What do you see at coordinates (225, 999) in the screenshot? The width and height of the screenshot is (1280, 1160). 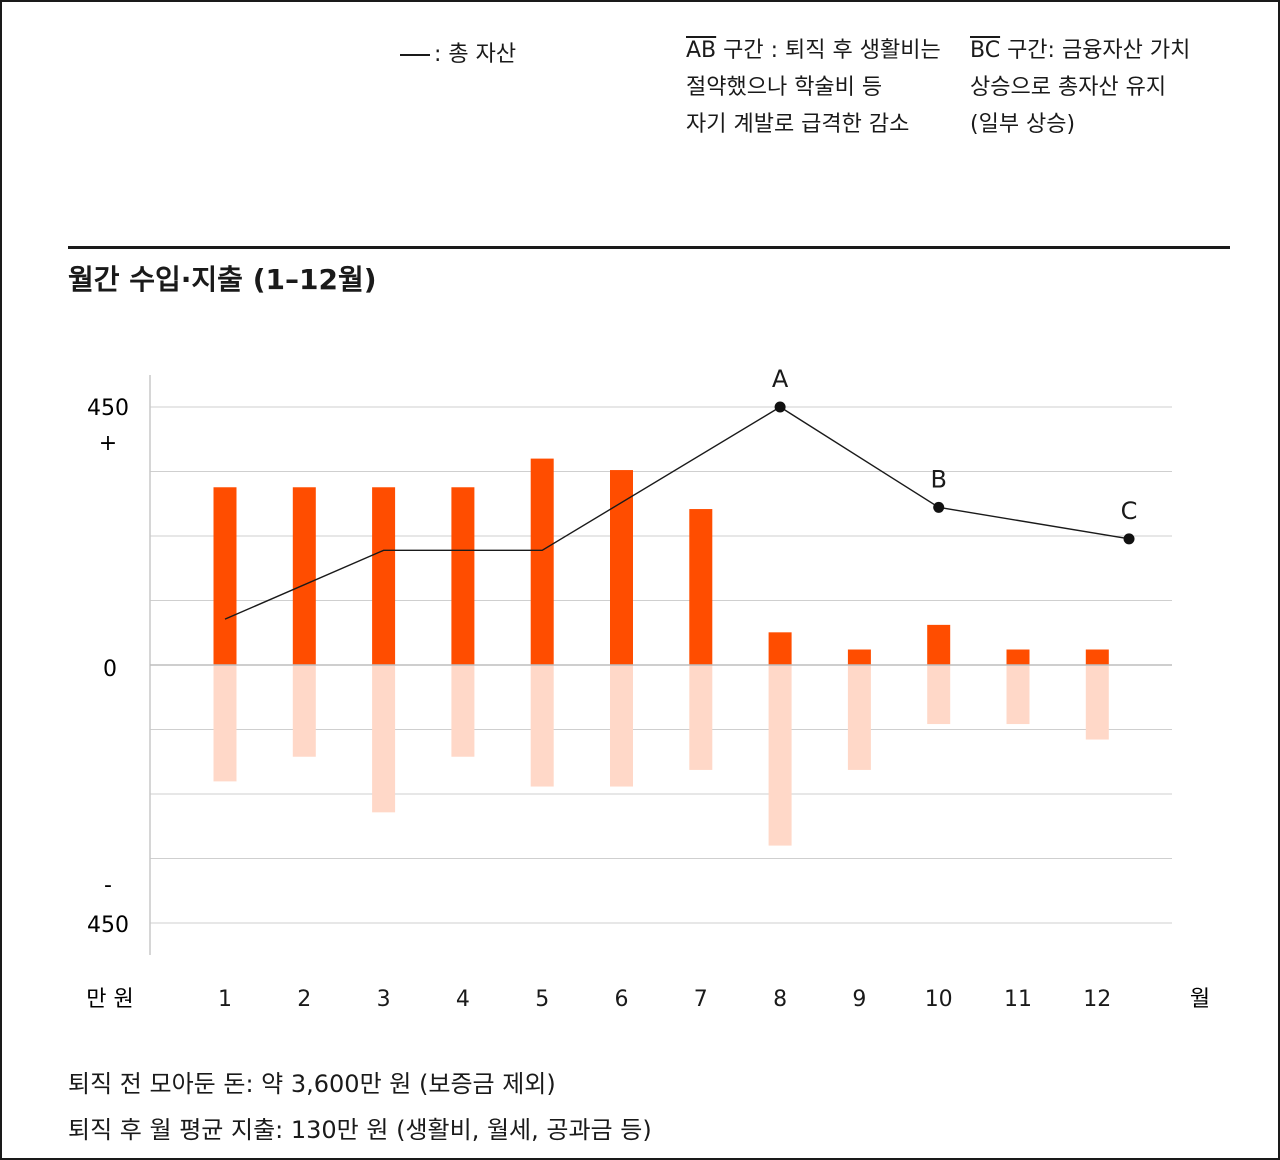 I see `x-tick-label: 1` at bounding box center [225, 999].